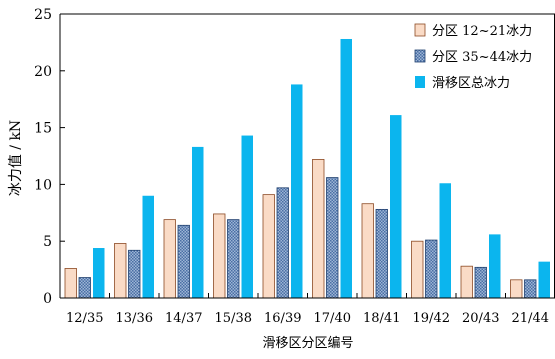  Describe the element at coordinates (480, 318) in the screenshot. I see `x-tick-label-20-43: 20/43` at that location.